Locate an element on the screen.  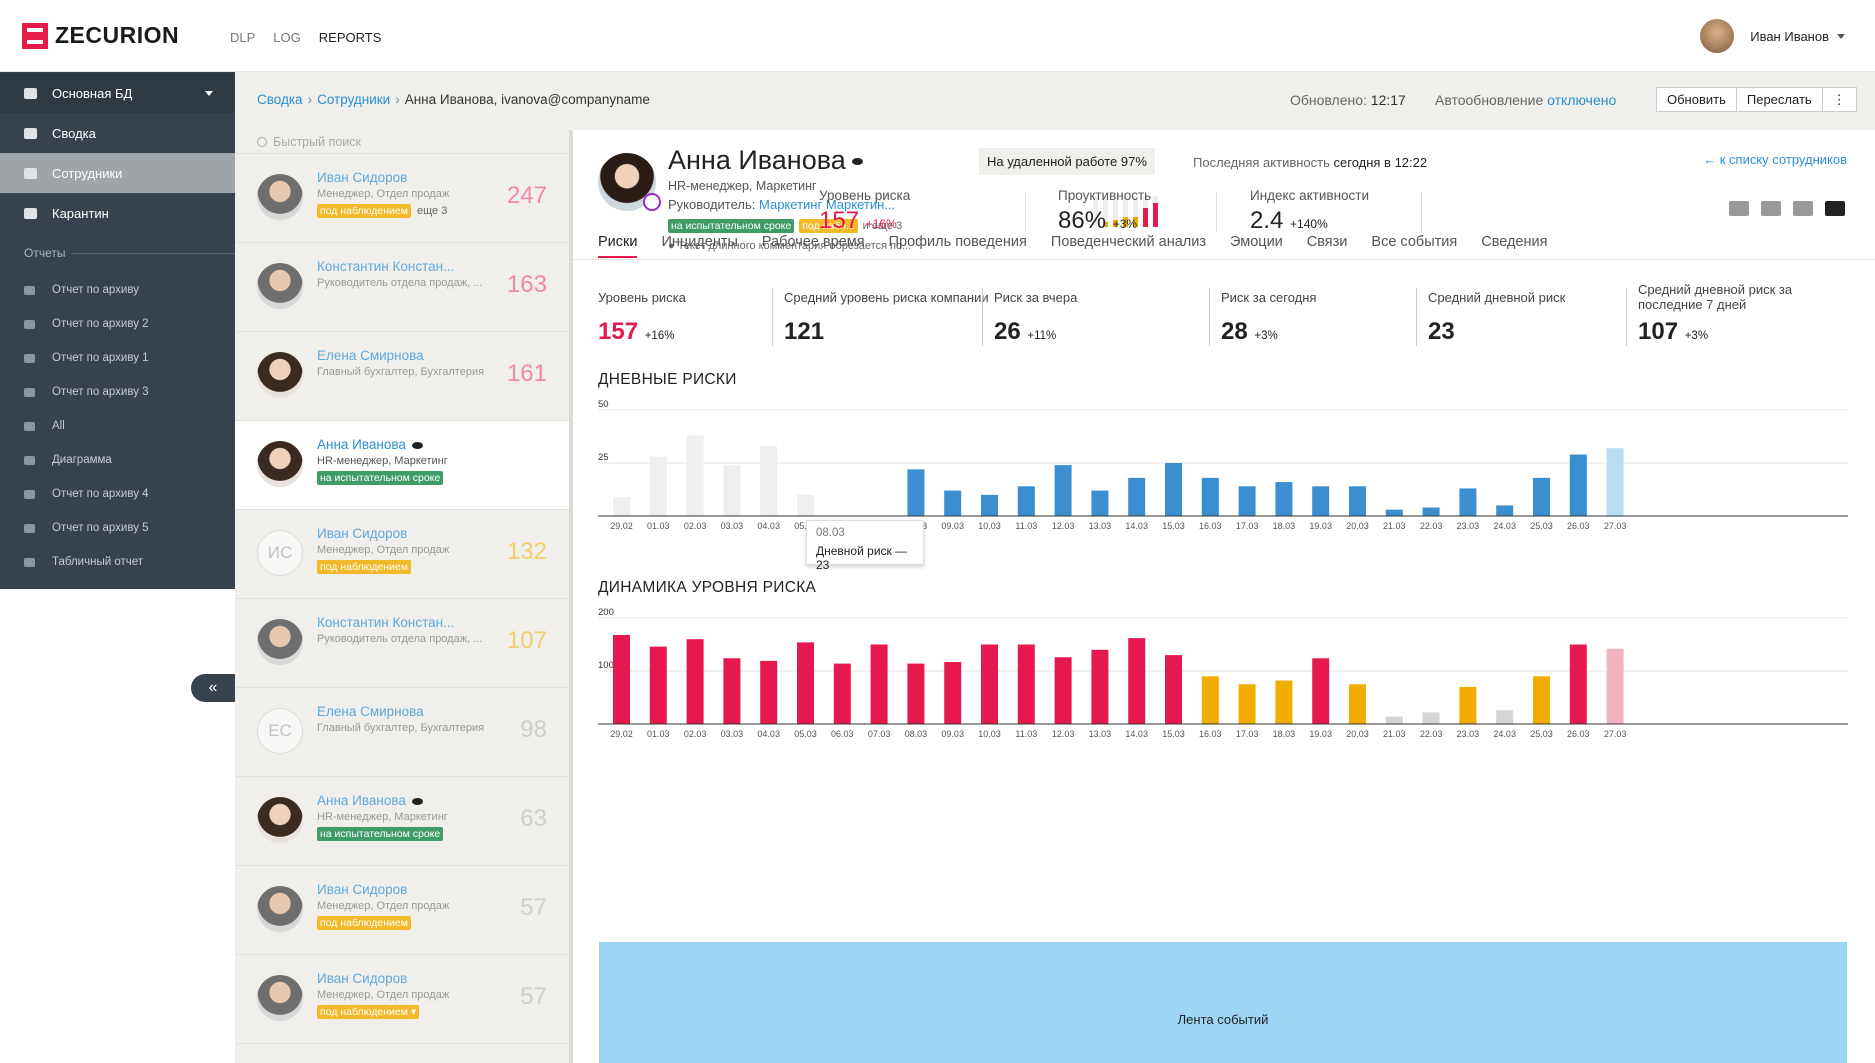
metric-delta: +3% is located at coordinates (1125, 224).